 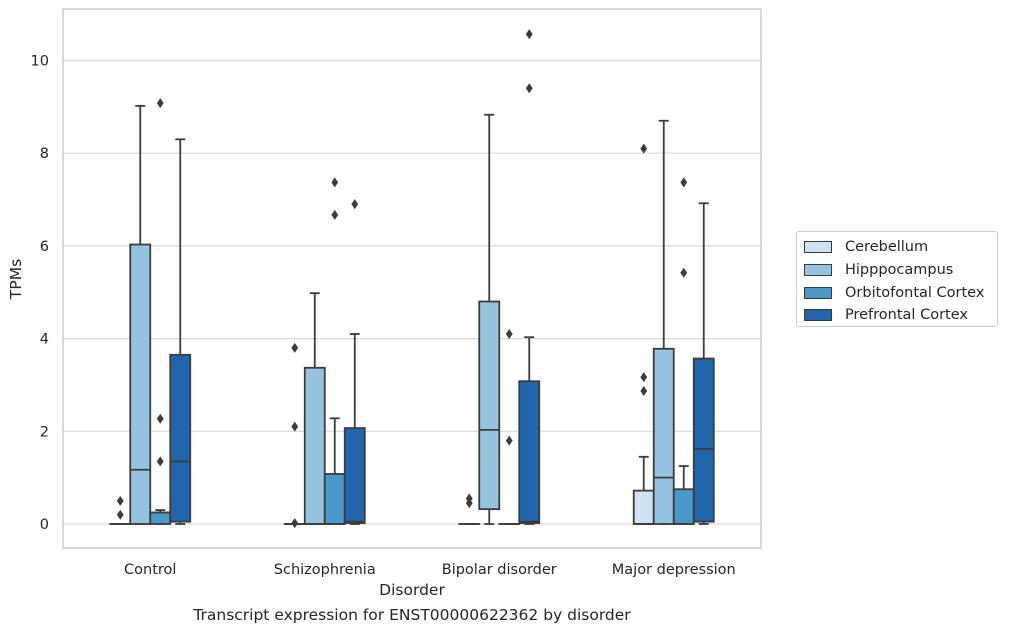 I want to click on x-axis-label: Disorder, so click(x=412, y=590).